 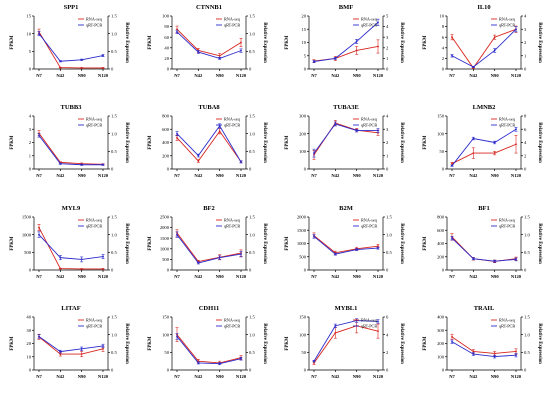 What do you see at coordinates (164, 237) in the screenshot?
I see `y-tick-label: 1500` at bounding box center [164, 237].